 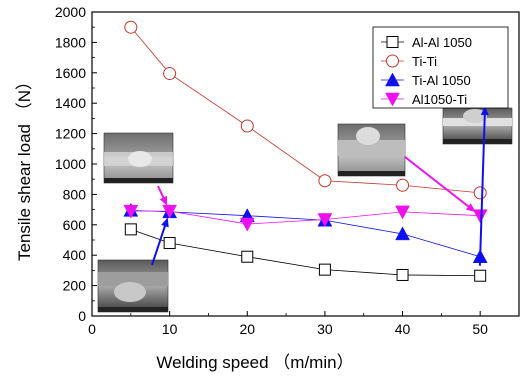 What do you see at coordinates (426, 71) in the screenshot?
I see `legend-items: Al-Al 1050 Ti-Ti Ti-Al 1050 Al1050-Ti` at bounding box center [426, 71].